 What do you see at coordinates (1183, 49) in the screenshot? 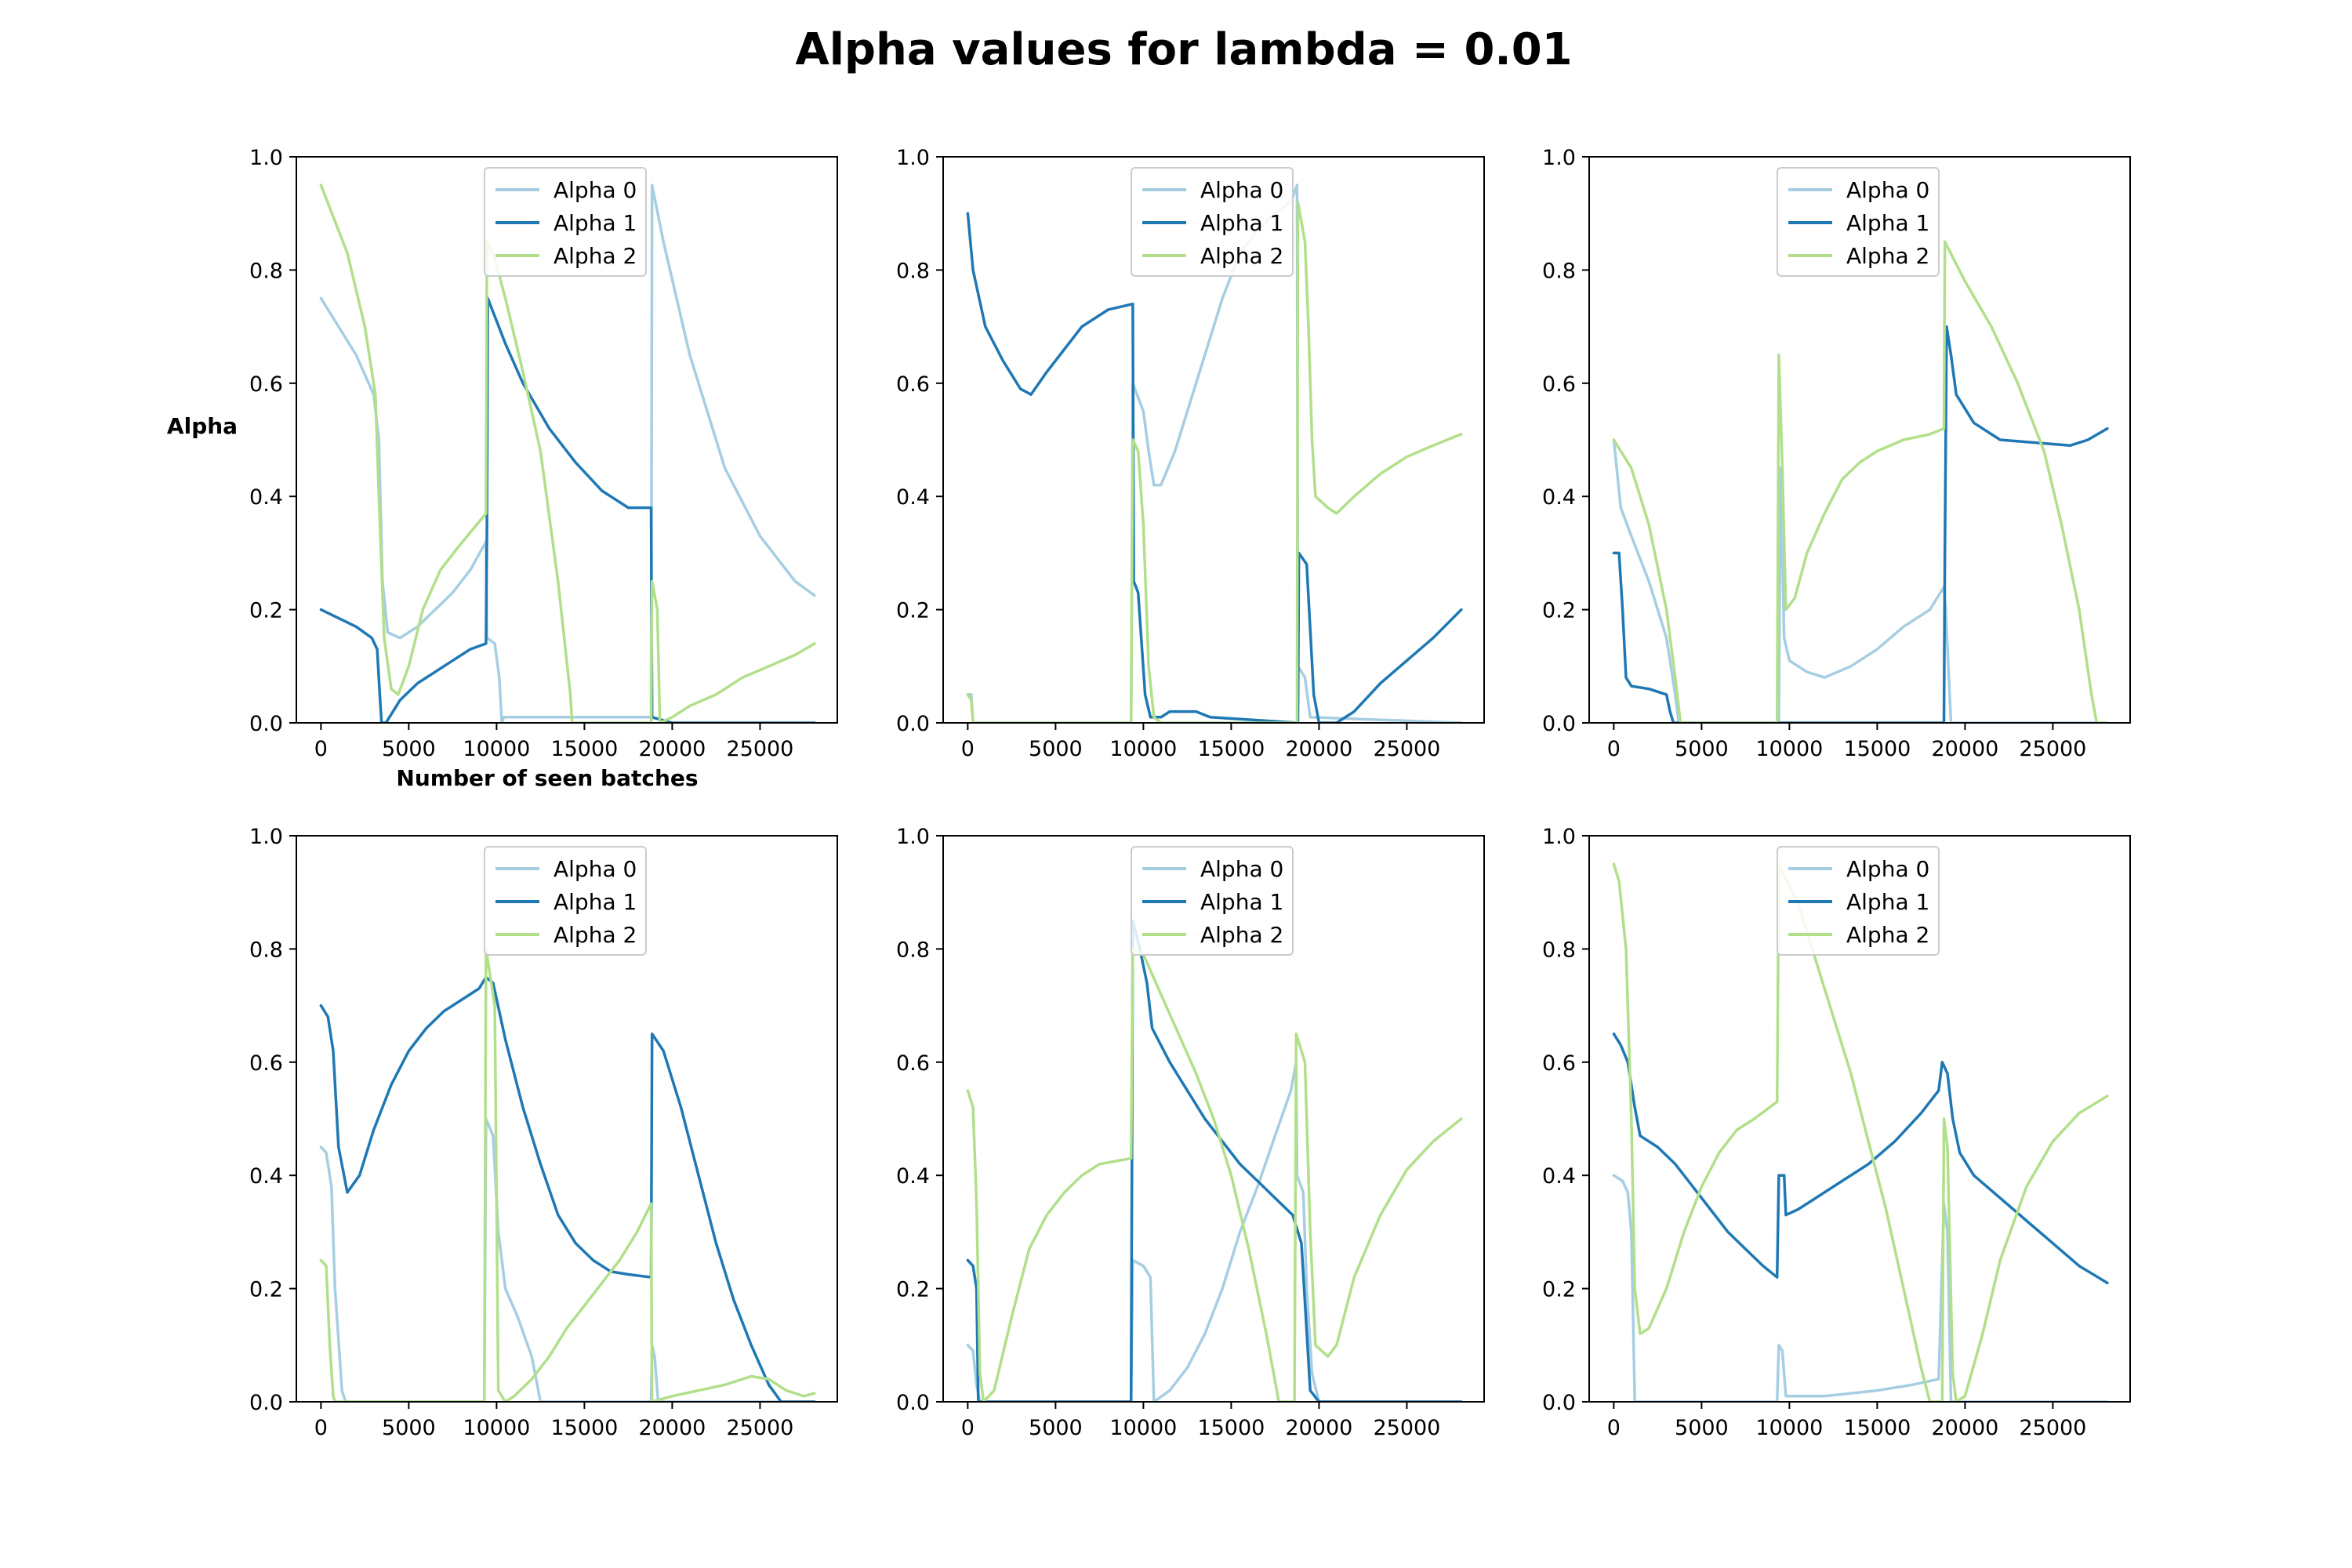
I see `figure-title: Alpha values for lambda = 0.01` at bounding box center [1183, 49].